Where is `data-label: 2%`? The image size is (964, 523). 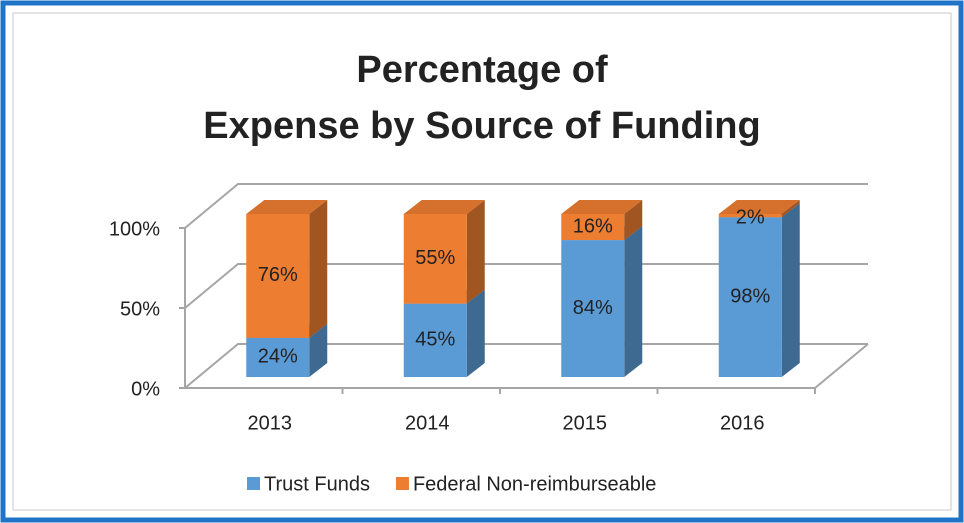 data-label: 2% is located at coordinates (750, 217).